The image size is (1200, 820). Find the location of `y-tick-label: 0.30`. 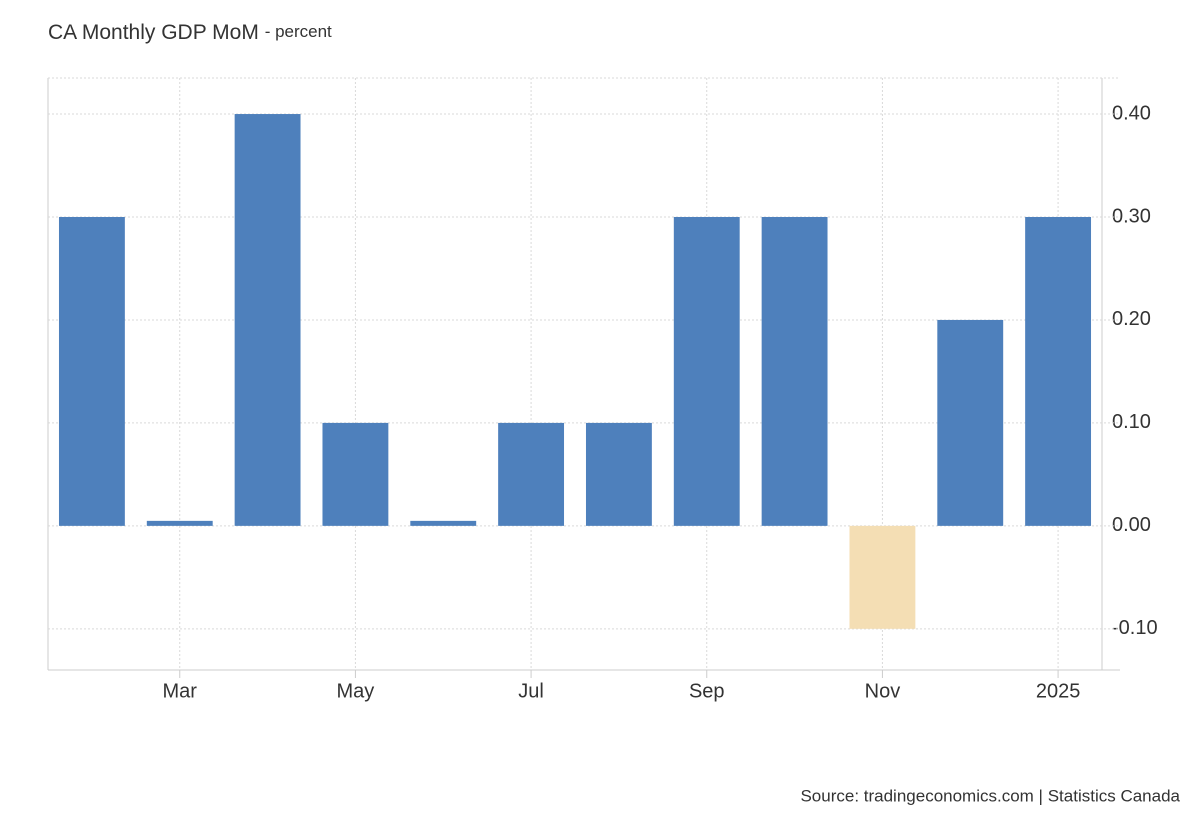

y-tick-label: 0.30 is located at coordinates (1131, 216).